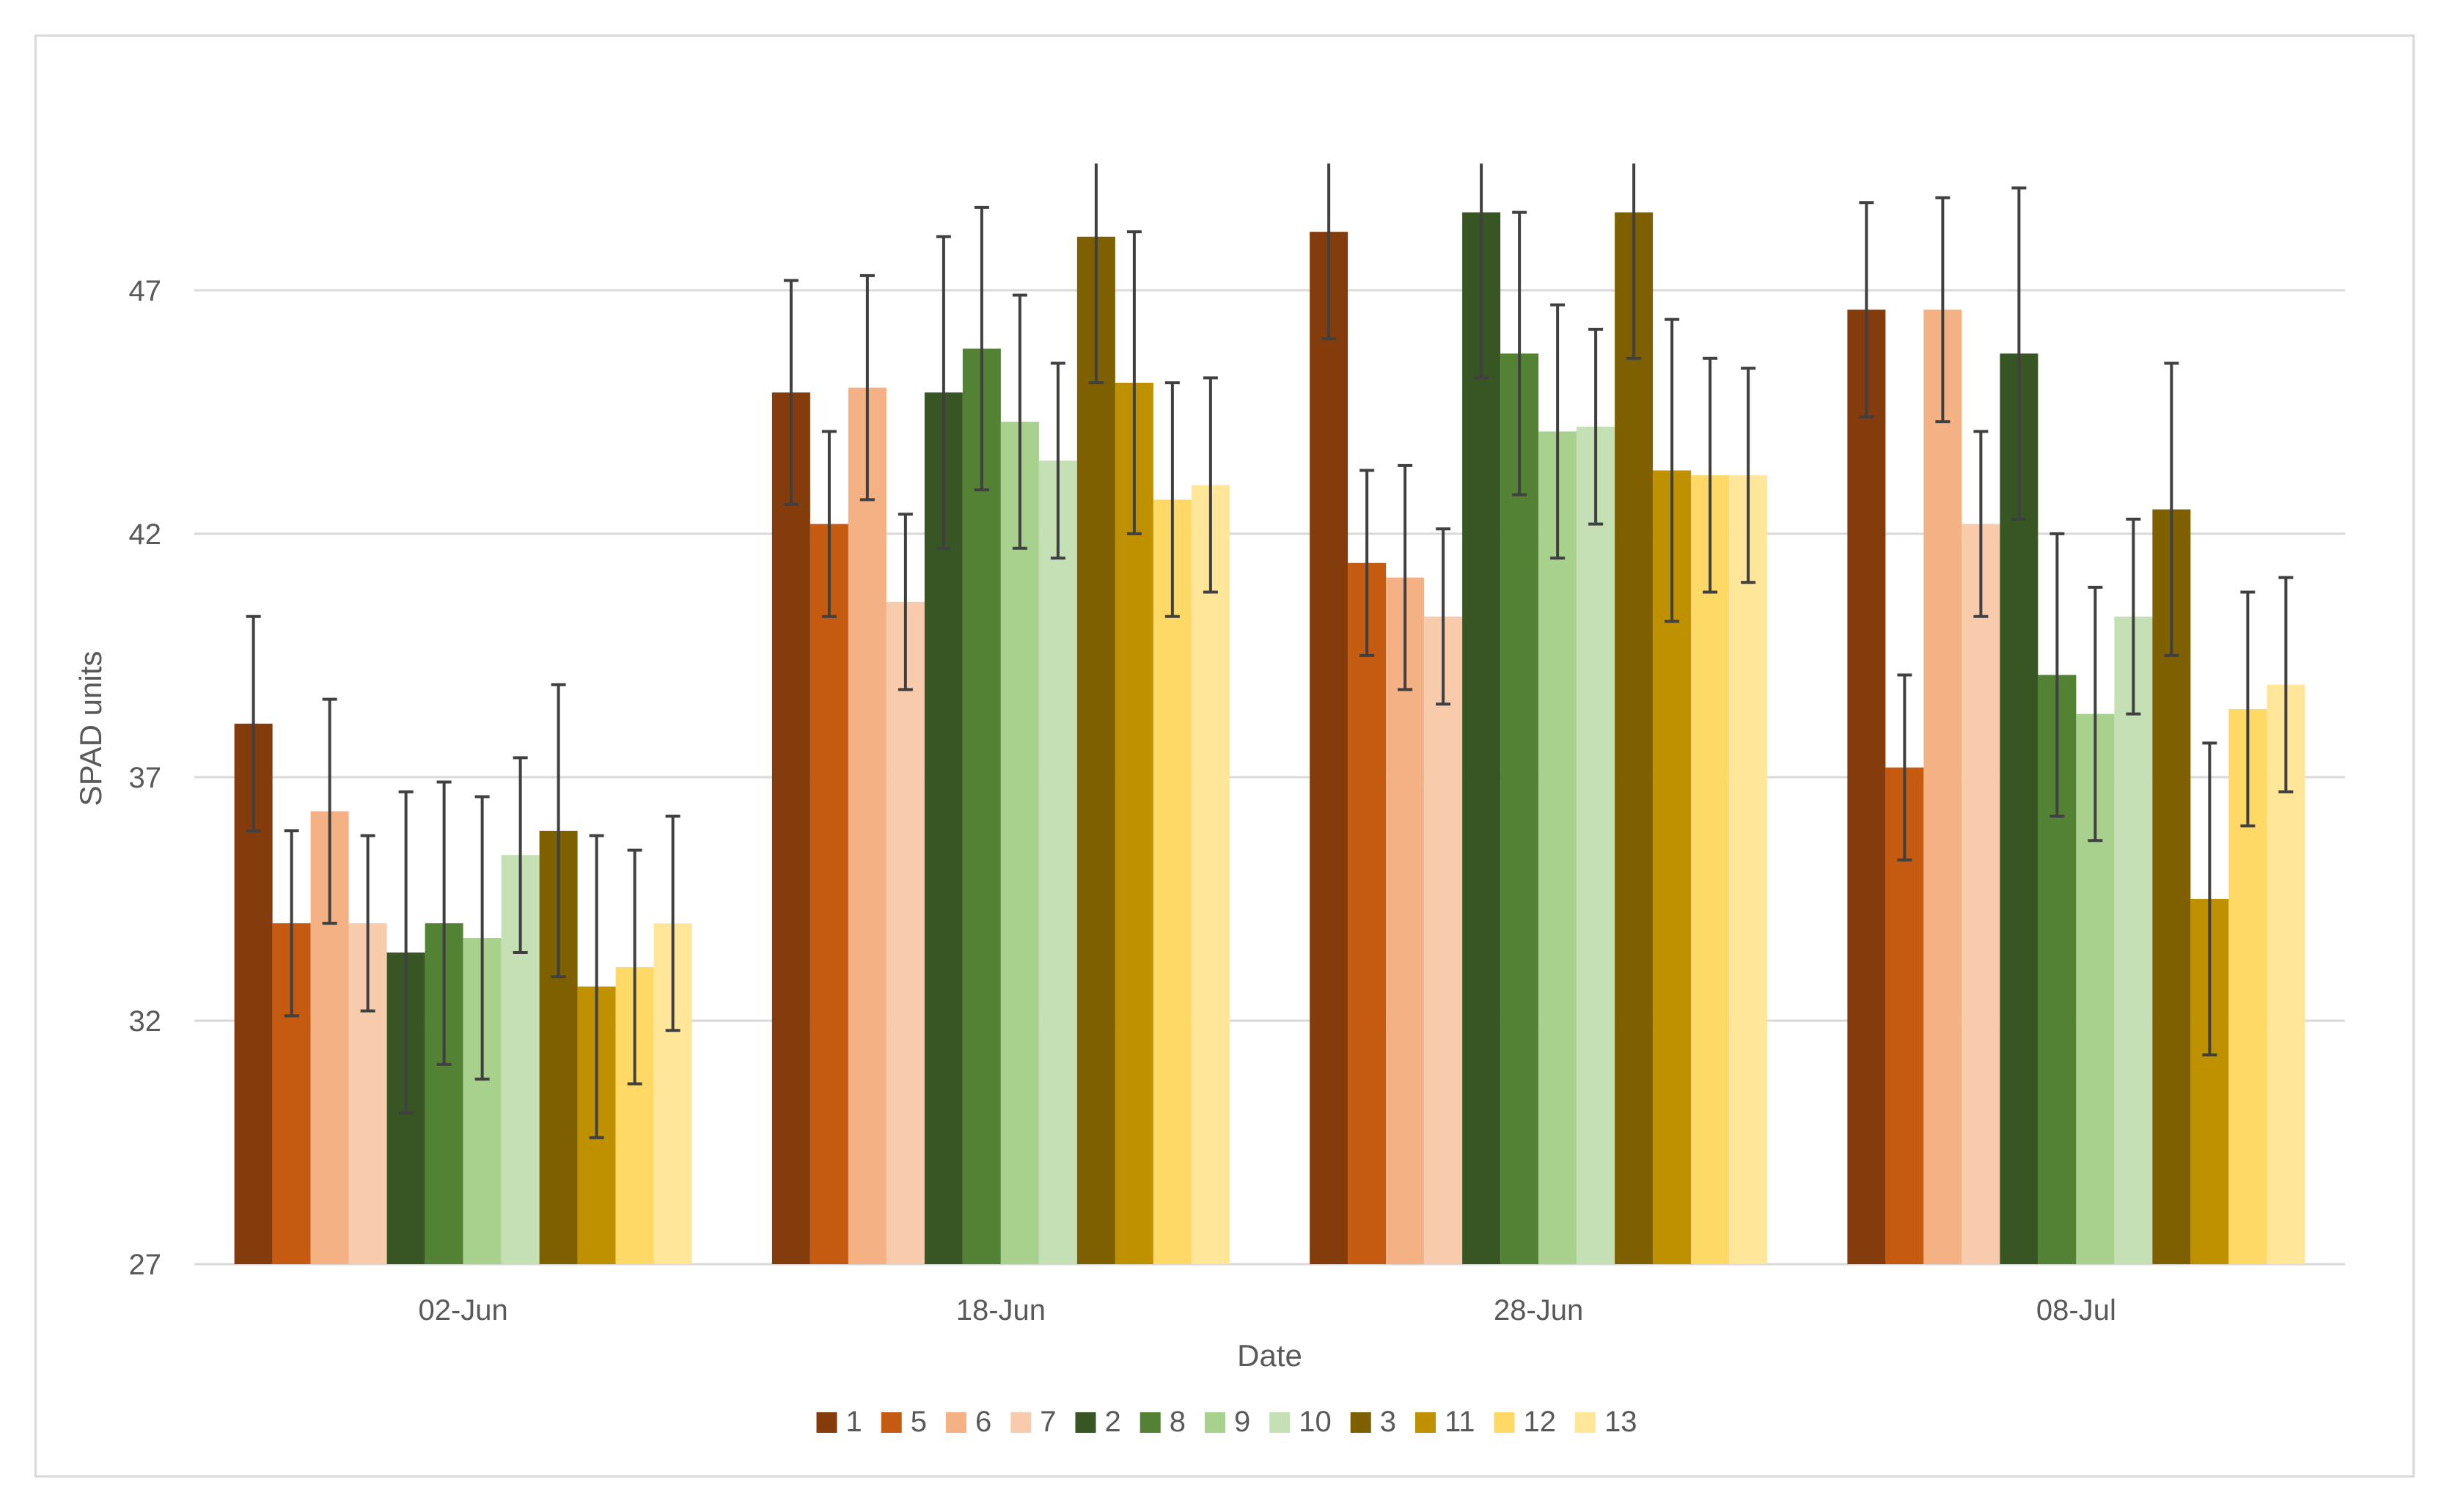 The image size is (2444, 1512). Describe the element at coordinates (1942, 786) in the screenshot. I see `bar-series-6-08-Jul` at that location.